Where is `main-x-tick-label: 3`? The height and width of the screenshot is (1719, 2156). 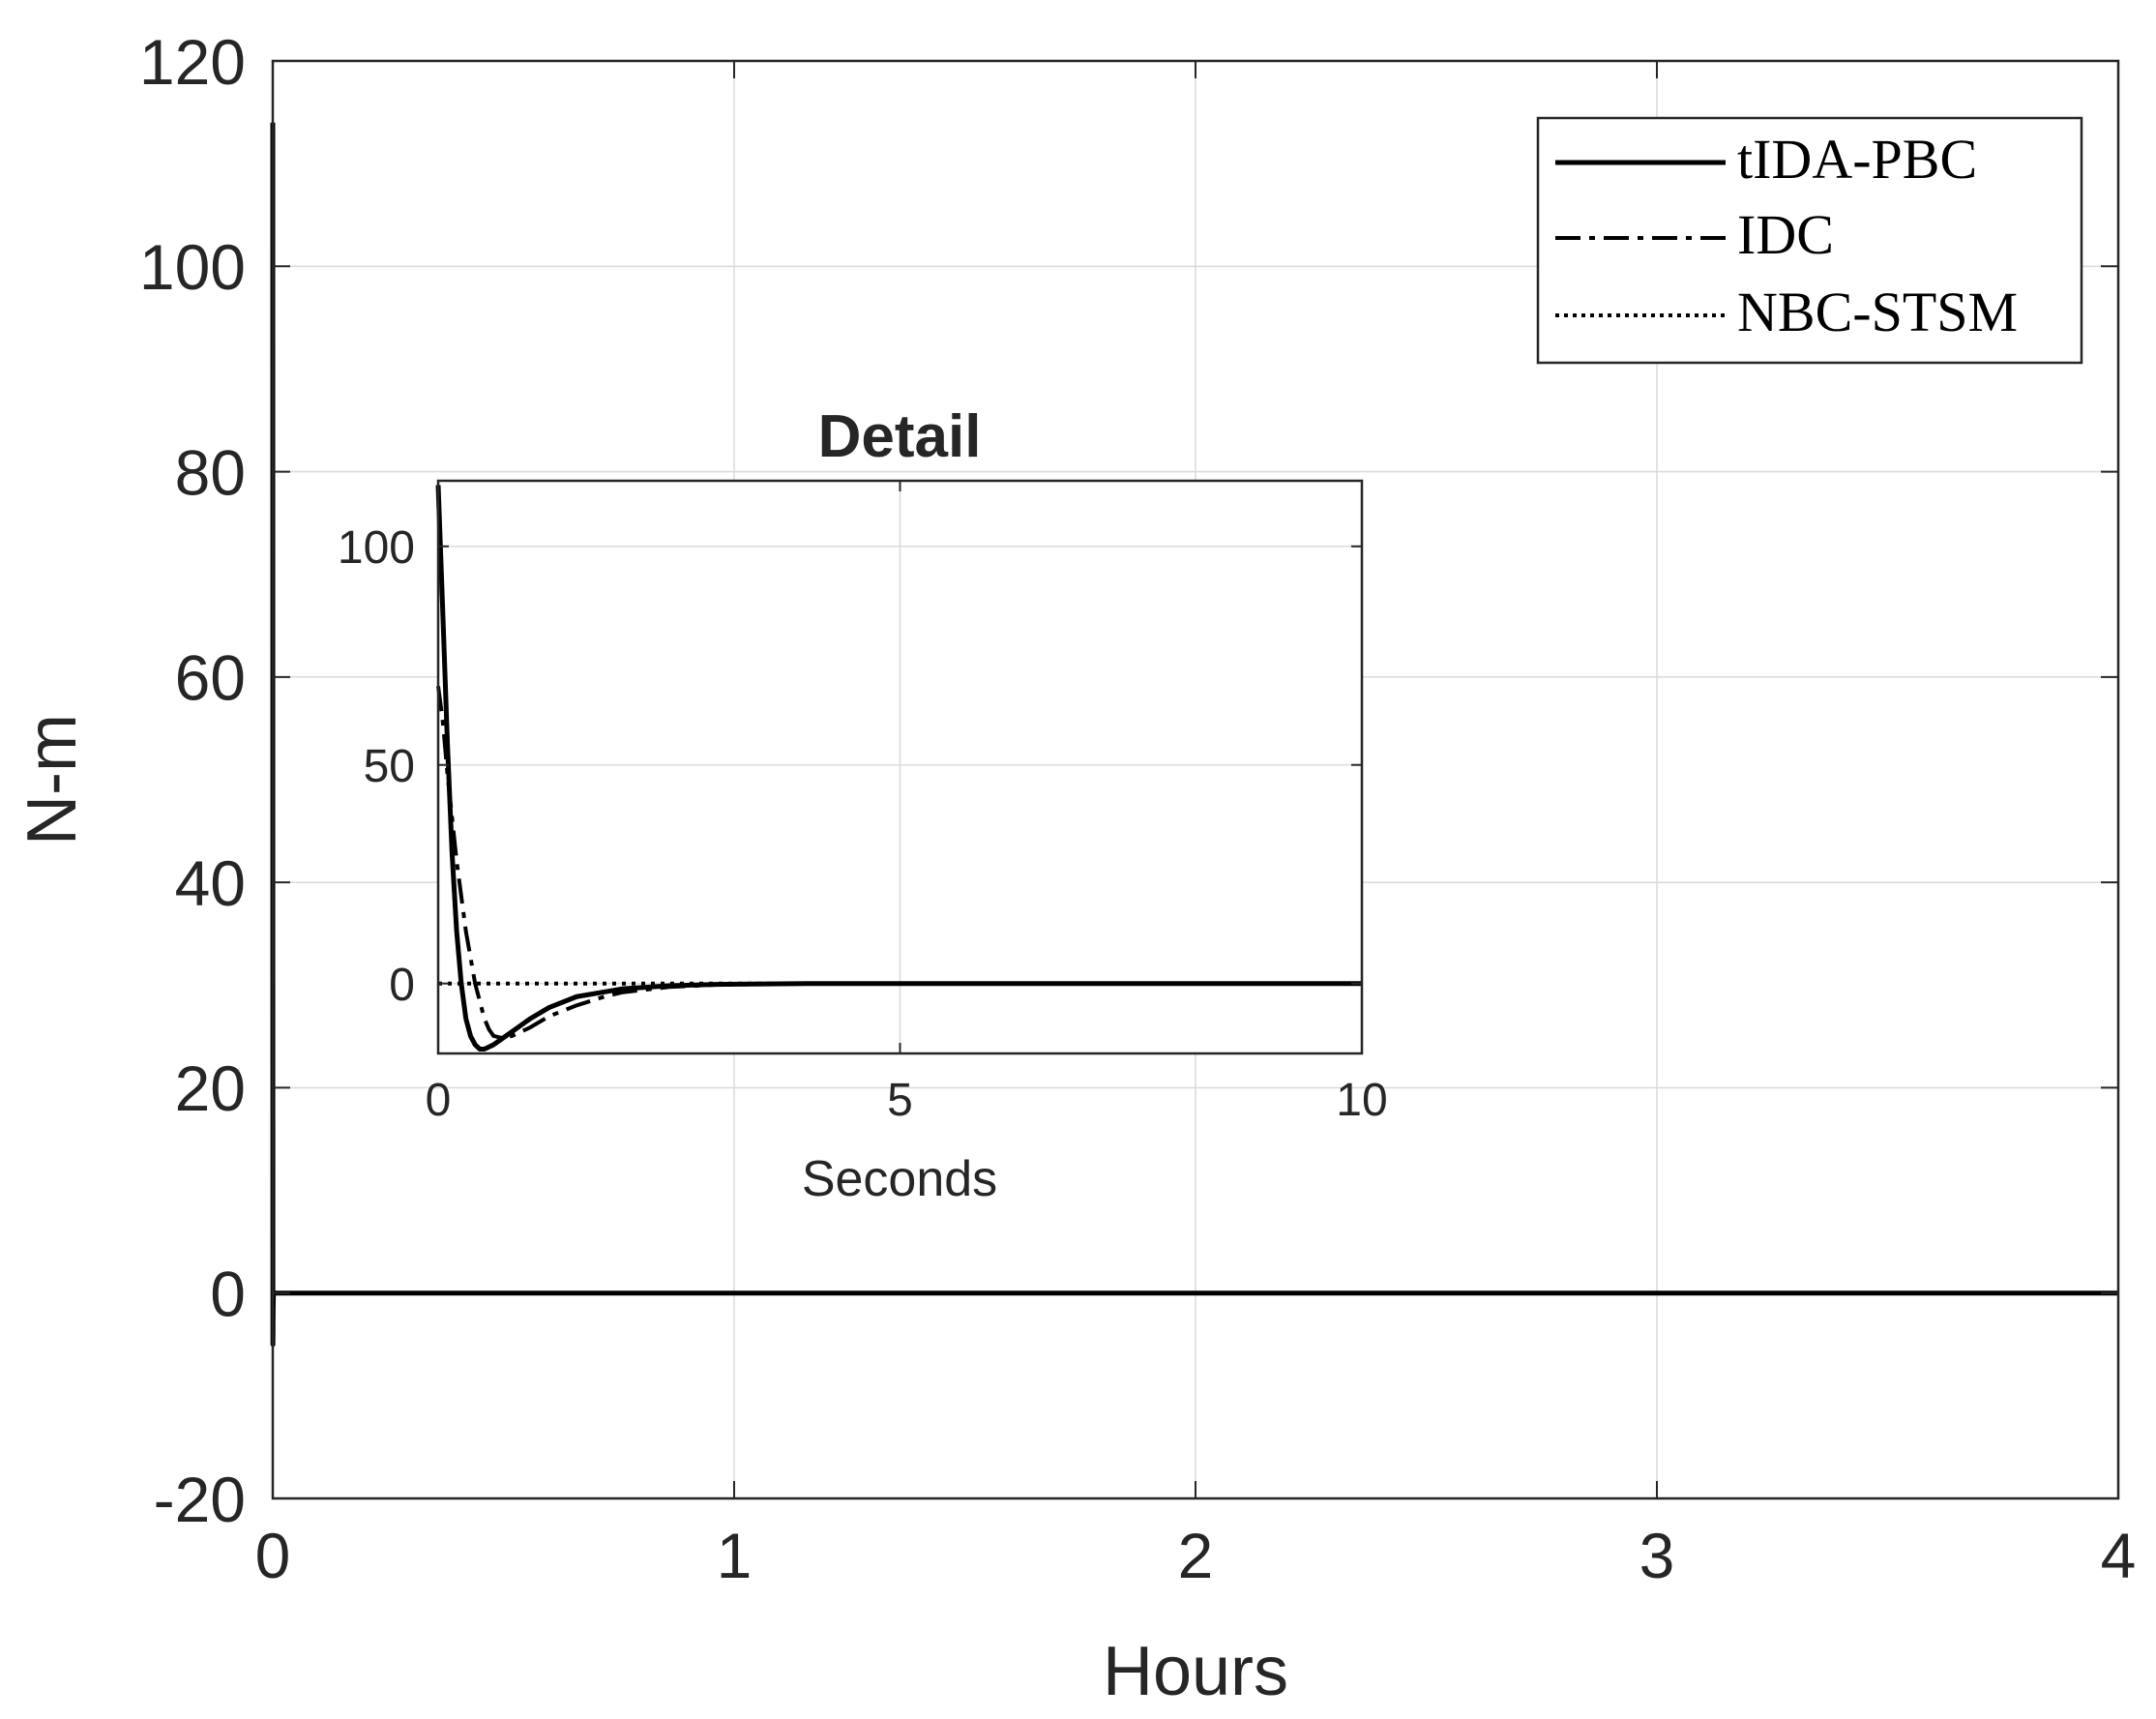 main-x-tick-label: 3 is located at coordinates (1657, 1555).